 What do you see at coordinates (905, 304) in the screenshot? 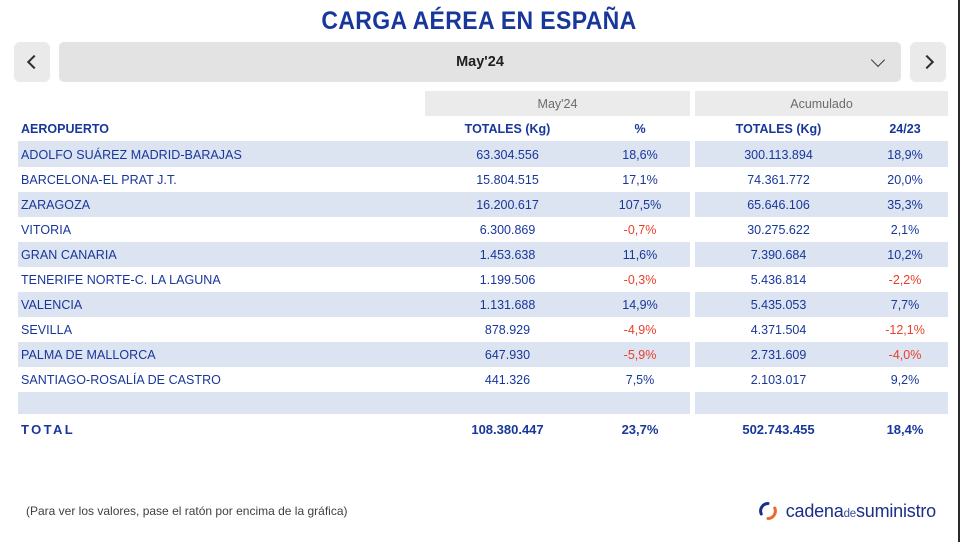
I see `cell-acc-pct: 7,7%` at bounding box center [905, 304].